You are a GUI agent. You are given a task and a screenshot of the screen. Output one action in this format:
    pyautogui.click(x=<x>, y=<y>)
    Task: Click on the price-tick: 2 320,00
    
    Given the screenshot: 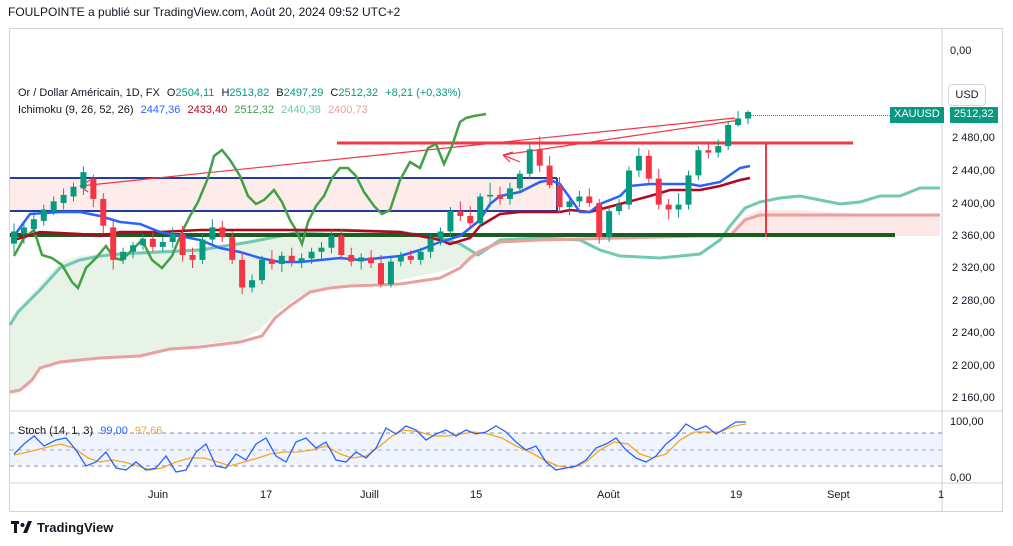 What is the action you would take?
    pyautogui.click(x=973, y=268)
    